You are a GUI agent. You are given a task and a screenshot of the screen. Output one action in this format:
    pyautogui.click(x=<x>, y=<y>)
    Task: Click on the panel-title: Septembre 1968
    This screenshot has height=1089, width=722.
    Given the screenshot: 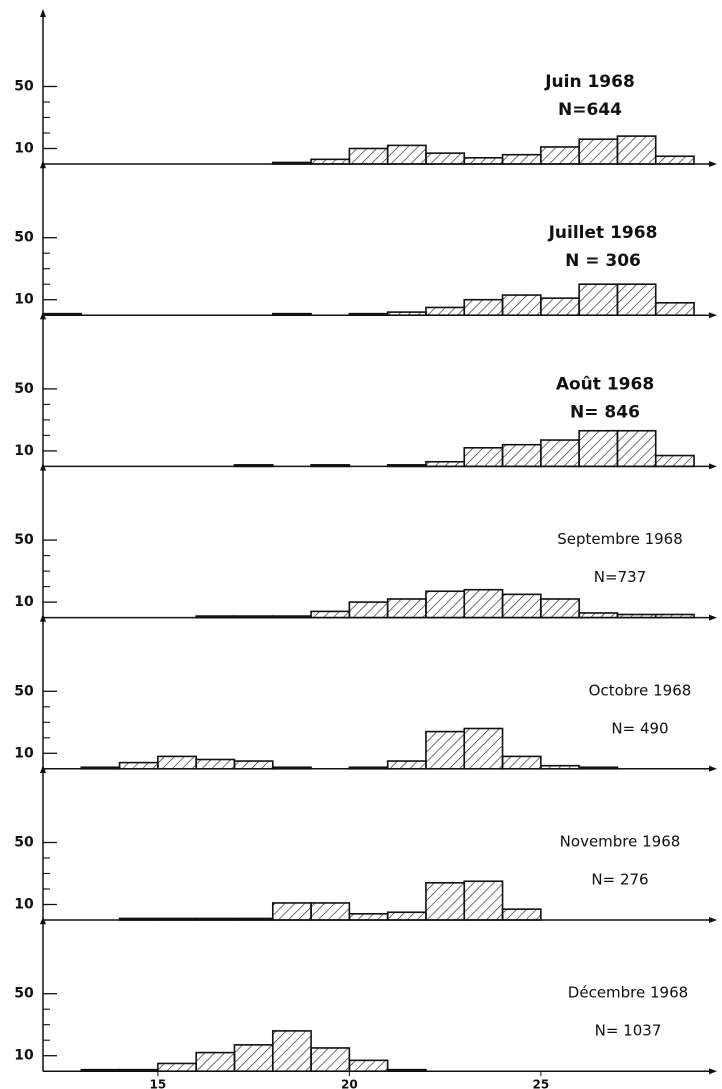 What is the action you would take?
    pyautogui.click(x=620, y=539)
    